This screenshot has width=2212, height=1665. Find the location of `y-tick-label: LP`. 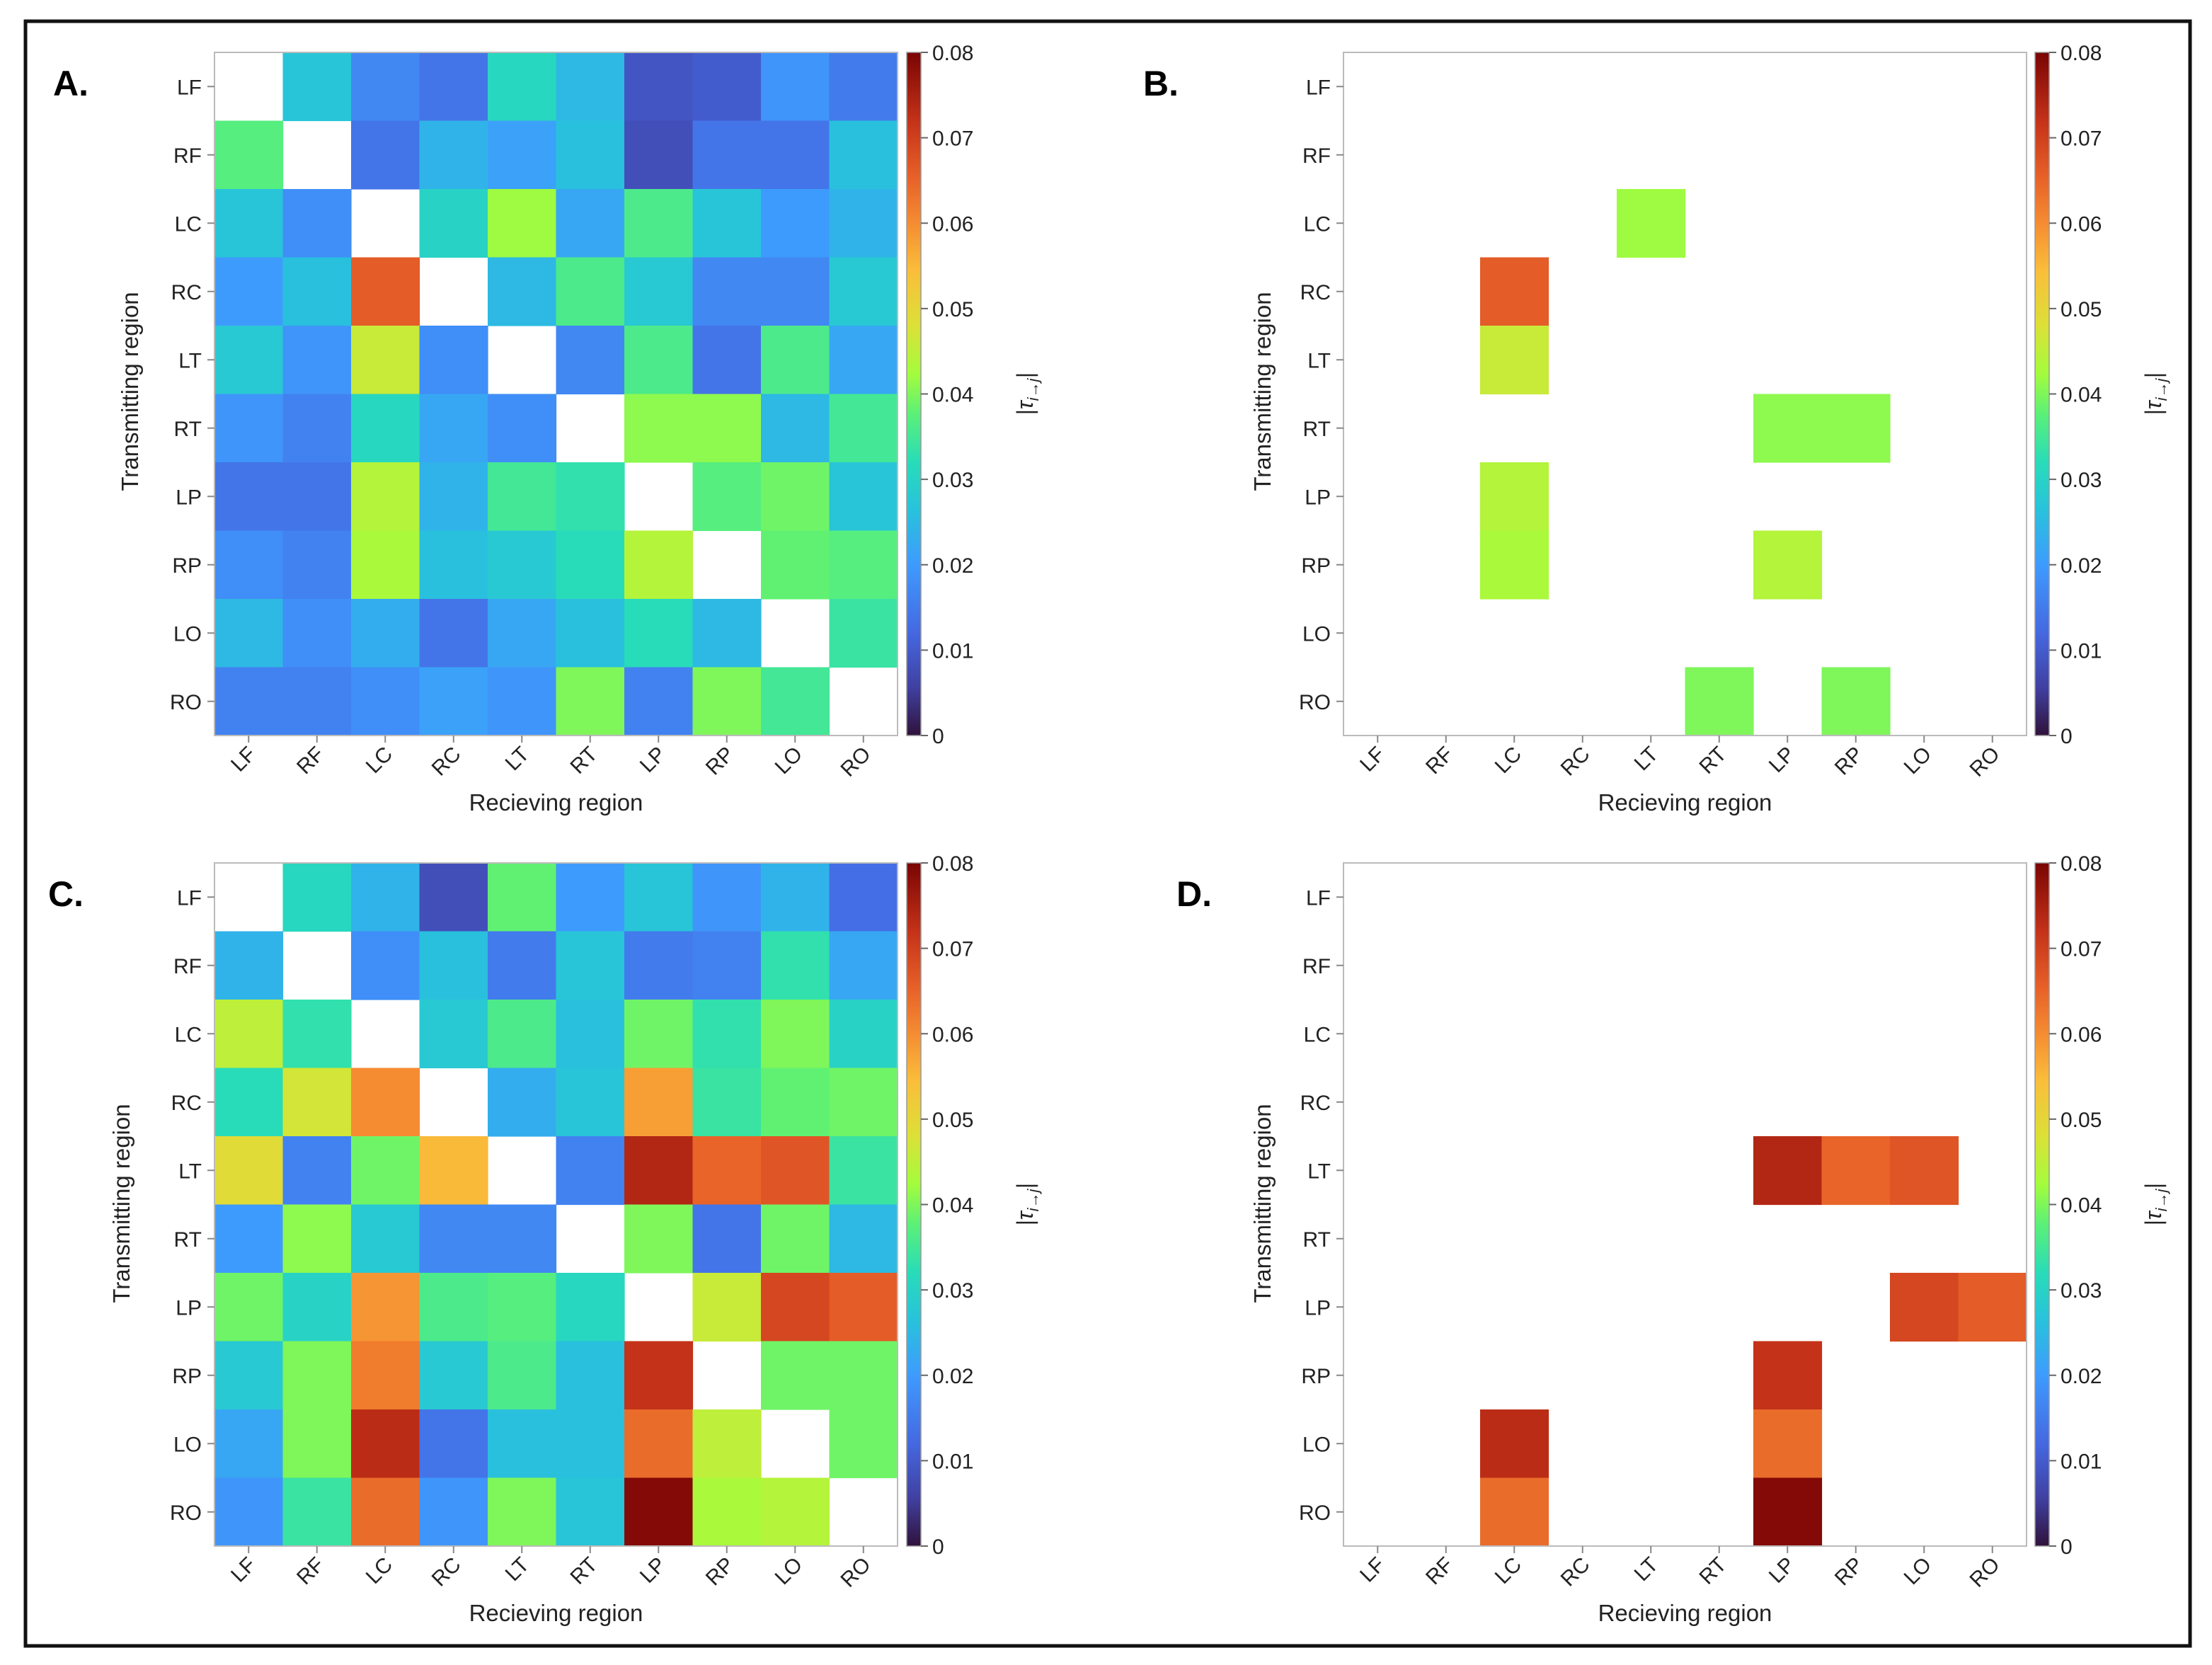

y-tick-label: LP is located at coordinates (1318, 497).